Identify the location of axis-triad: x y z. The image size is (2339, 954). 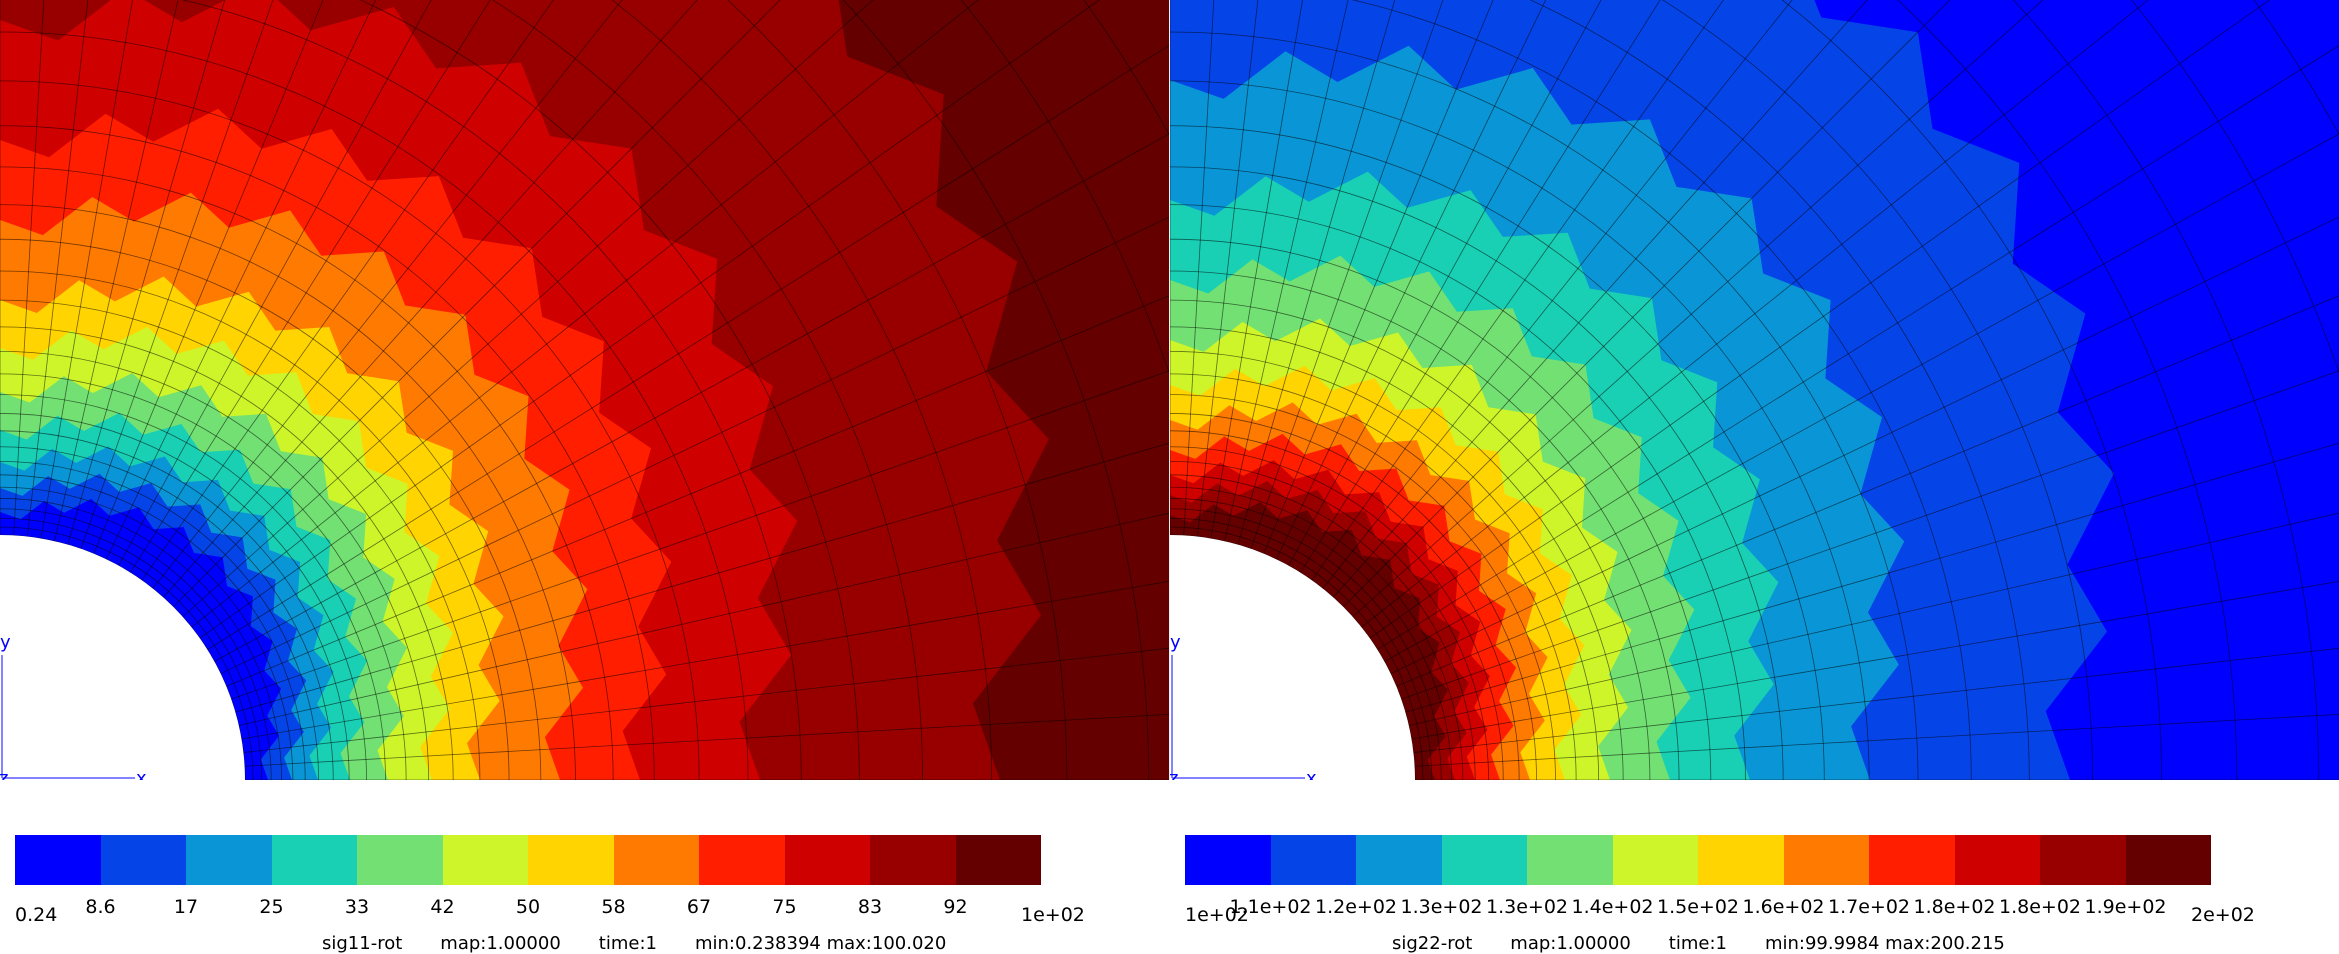
(73, 706).